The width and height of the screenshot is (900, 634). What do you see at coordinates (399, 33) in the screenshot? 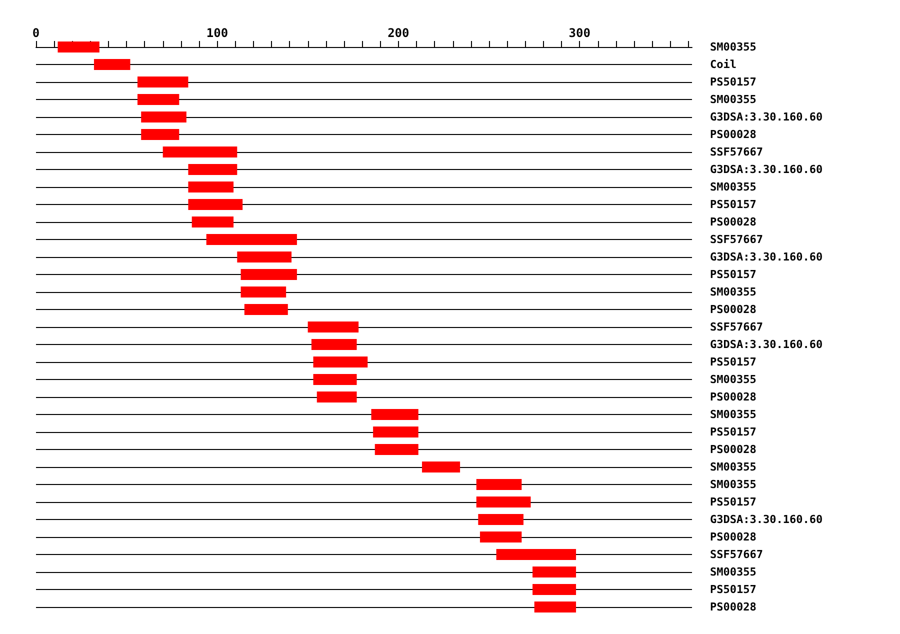
I see `x-tick-label: 200` at bounding box center [399, 33].